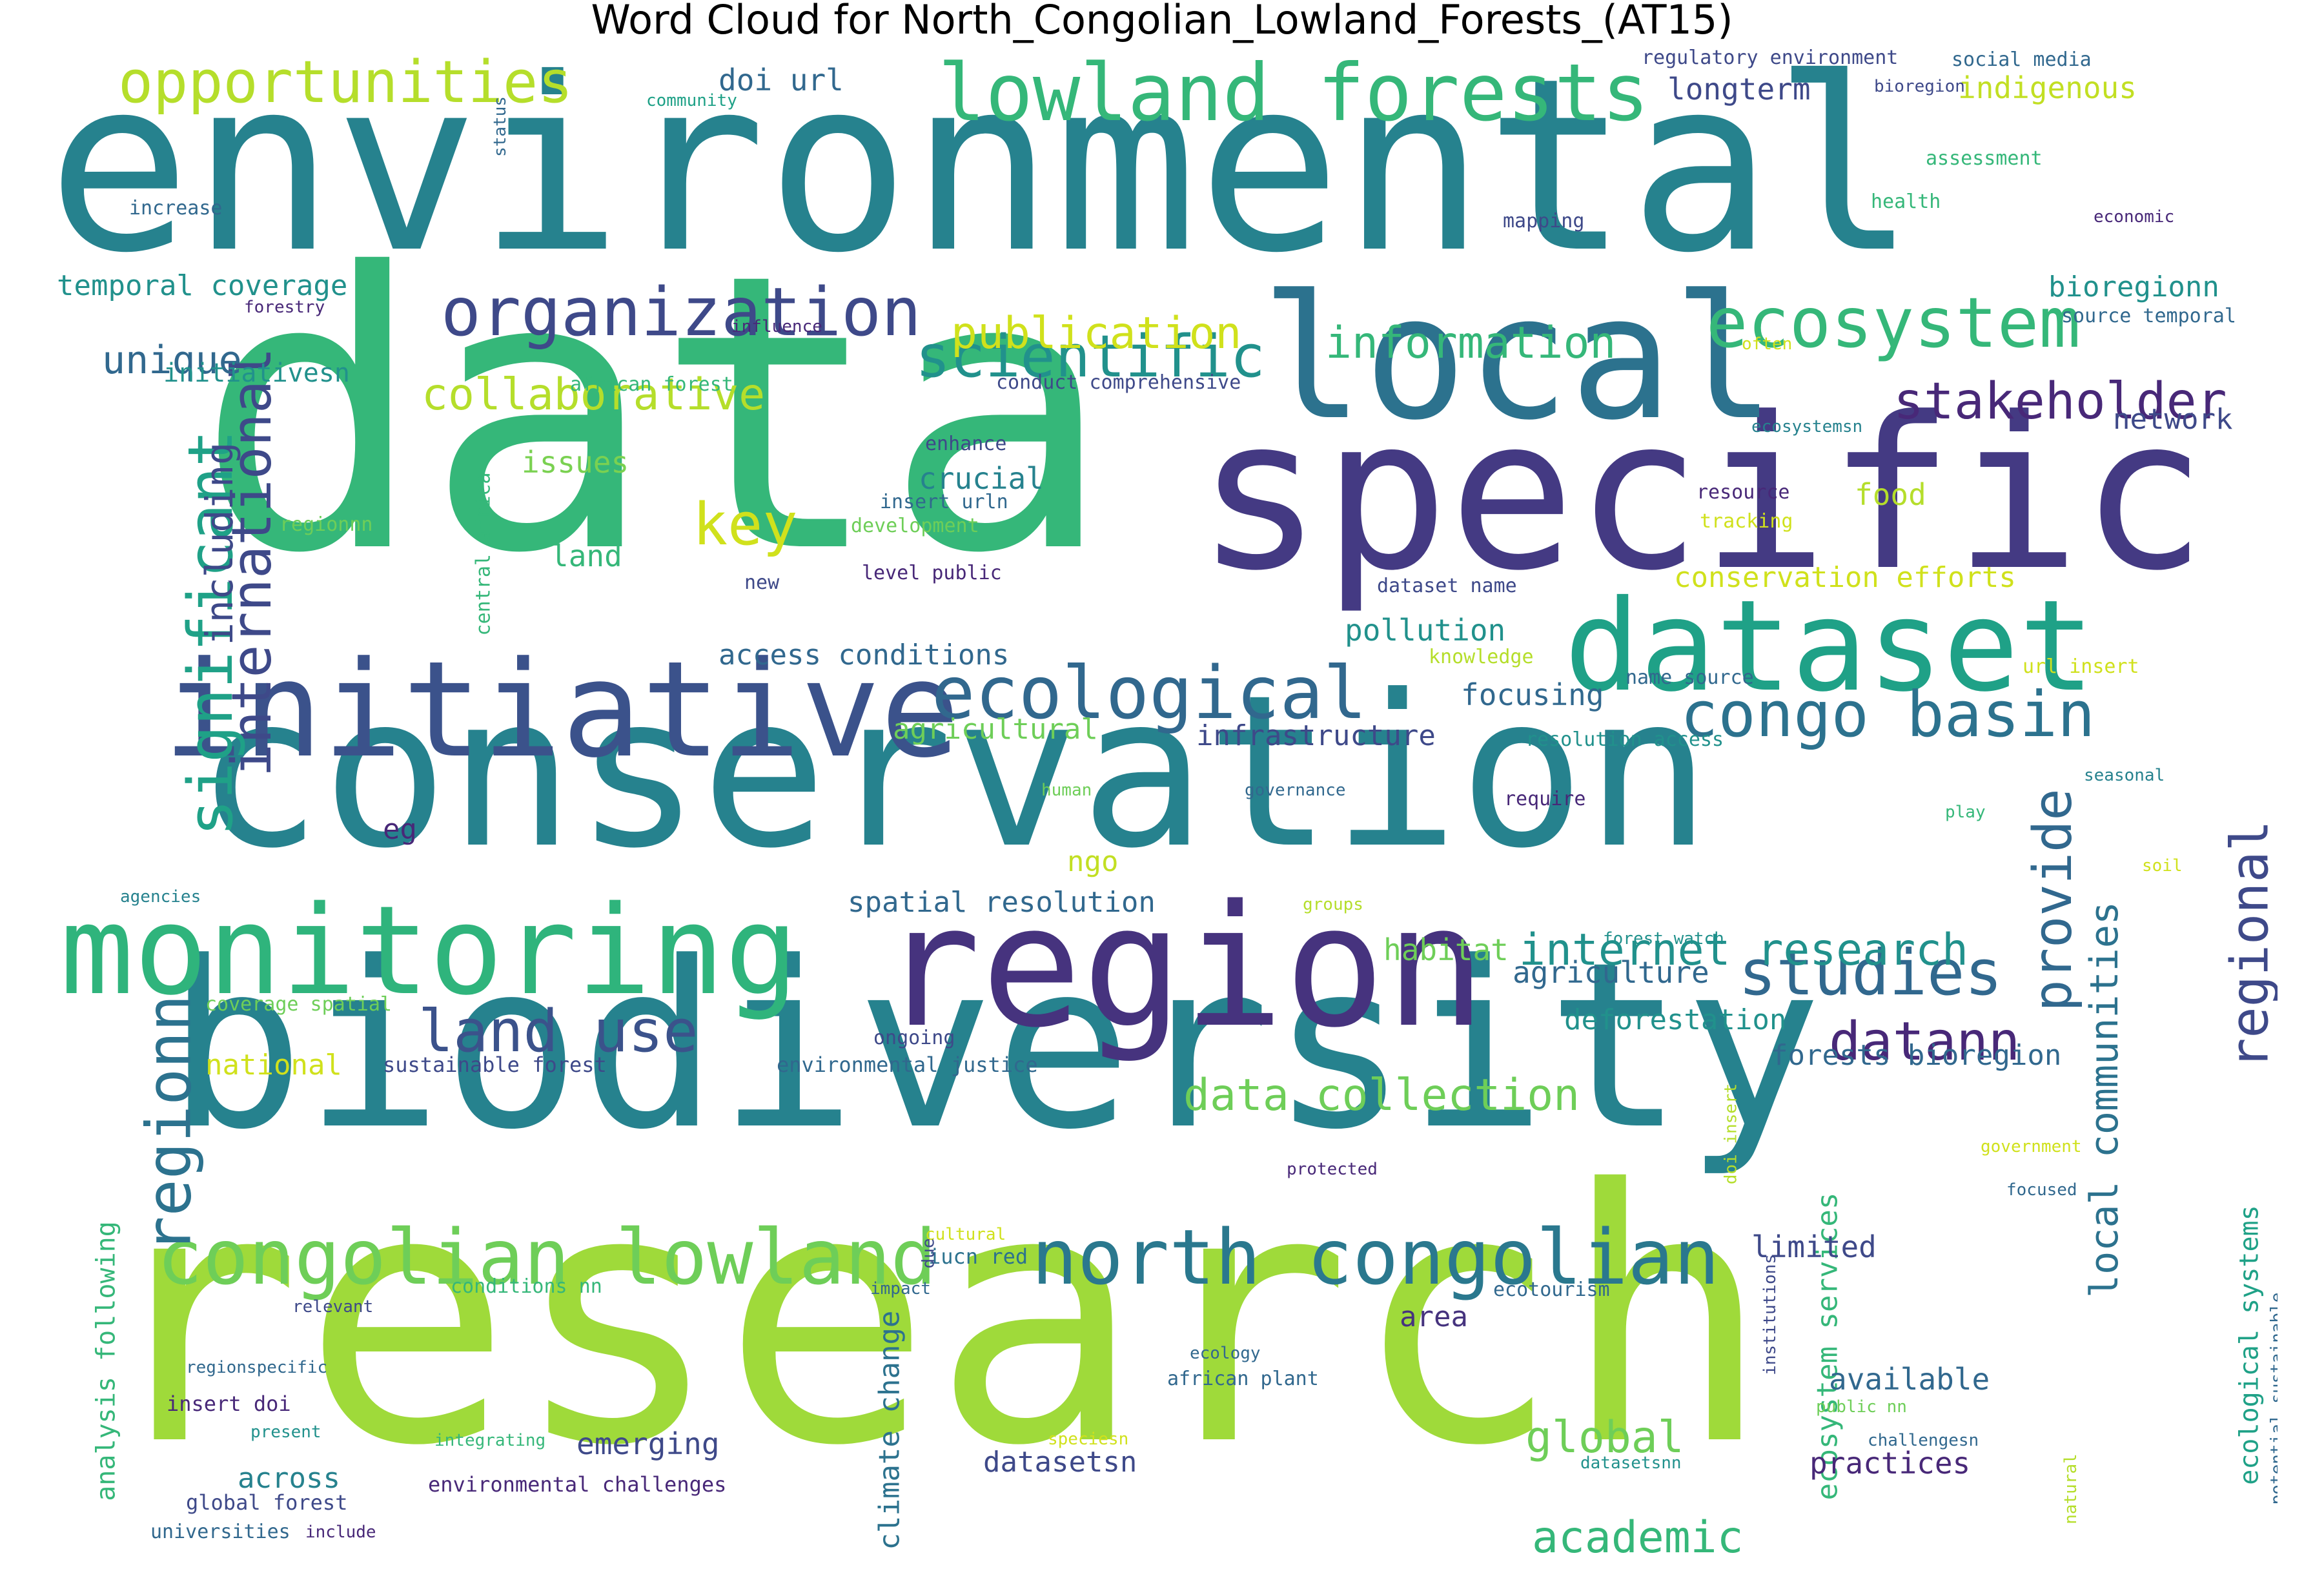 This screenshot has height=1571, width=2324. I want to click on word-opportunities: opportunities, so click(345, 82).